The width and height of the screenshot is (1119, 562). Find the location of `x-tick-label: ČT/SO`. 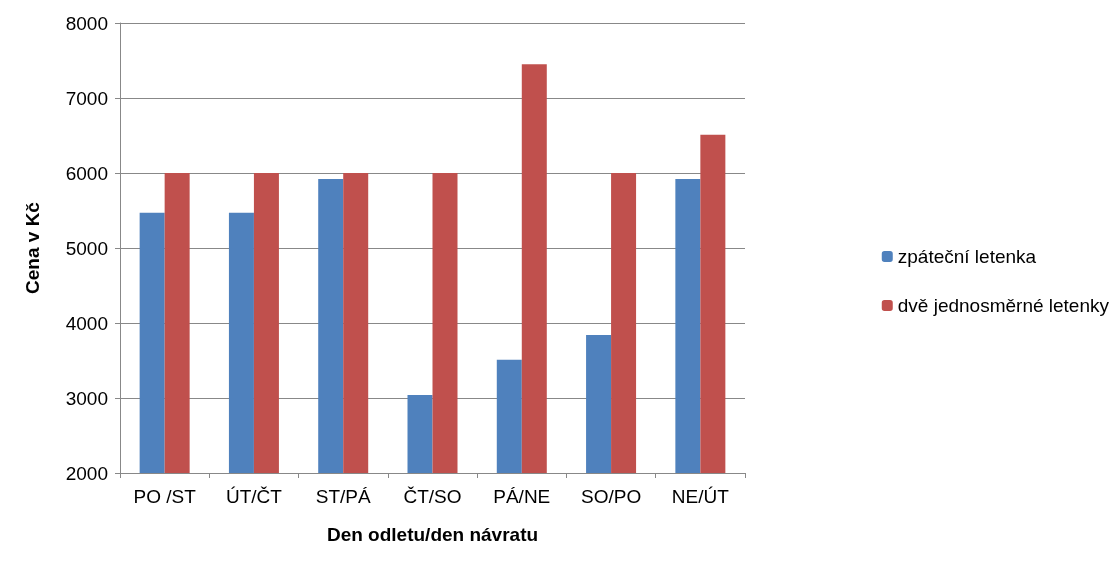

x-tick-label: ČT/SO is located at coordinates (432, 496).